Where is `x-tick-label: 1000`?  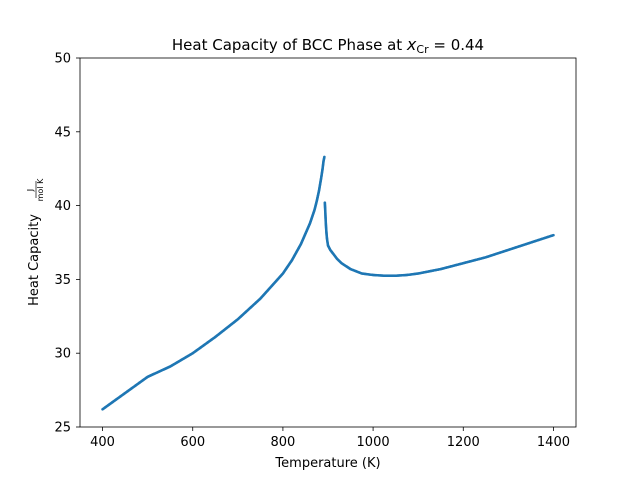 x-tick-label: 1000 is located at coordinates (373, 442).